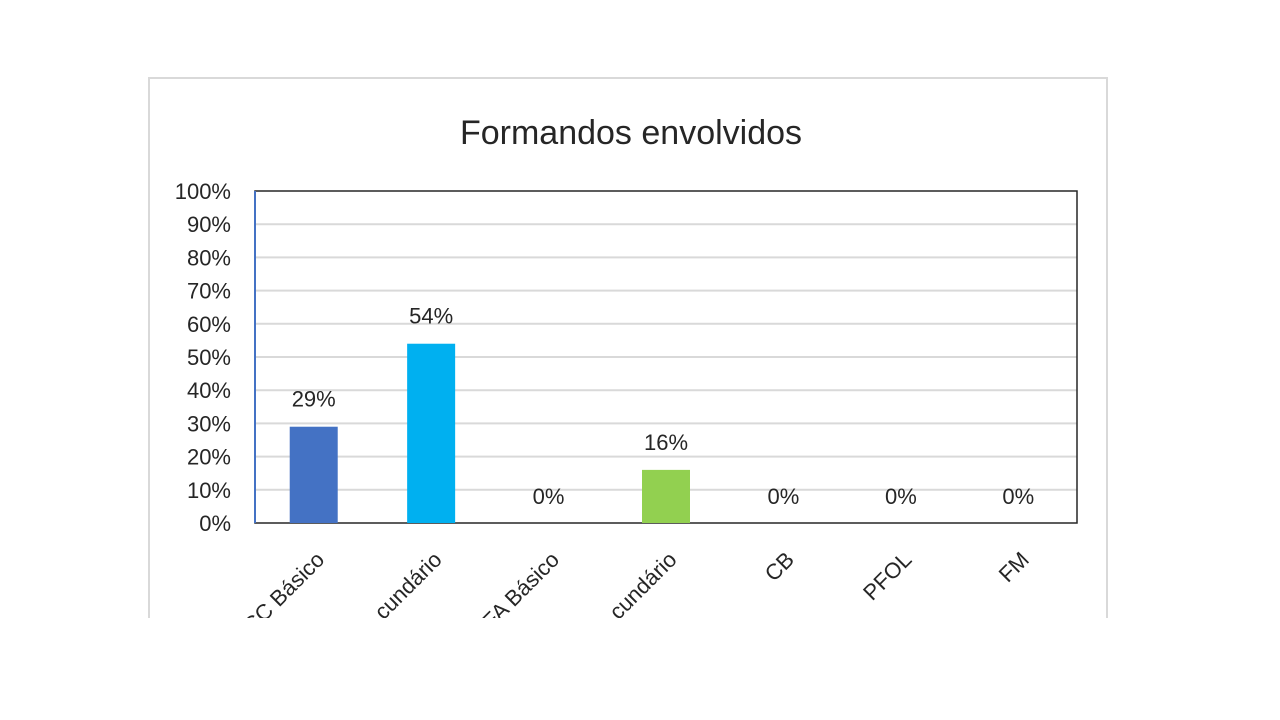 The width and height of the screenshot is (1280, 720). Describe the element at coordinates (887, 576) in the screenshot. I see `x-tick-label: PFOL` at that location.